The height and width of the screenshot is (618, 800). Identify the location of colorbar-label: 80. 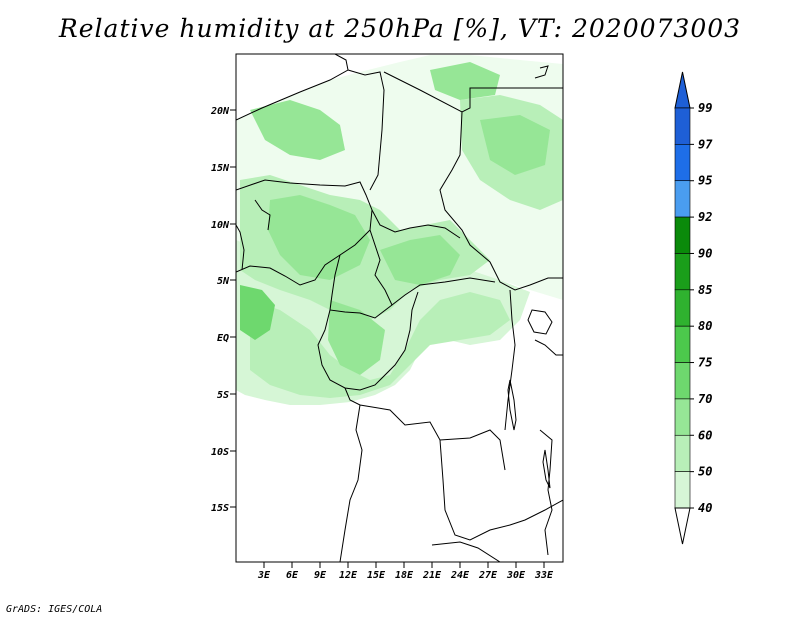
(705, 326).